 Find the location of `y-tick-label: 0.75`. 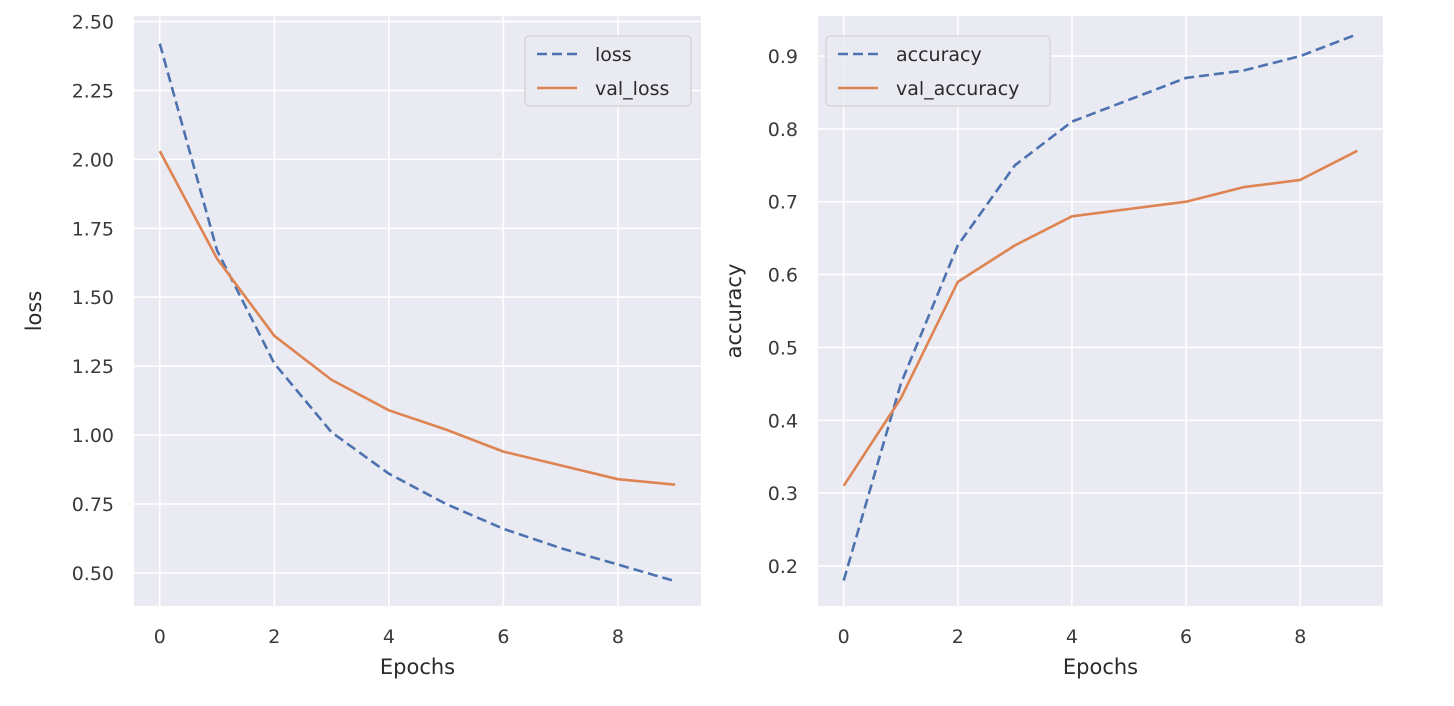

y-tick-label: 0.75 is located at coordinates (93, 505).